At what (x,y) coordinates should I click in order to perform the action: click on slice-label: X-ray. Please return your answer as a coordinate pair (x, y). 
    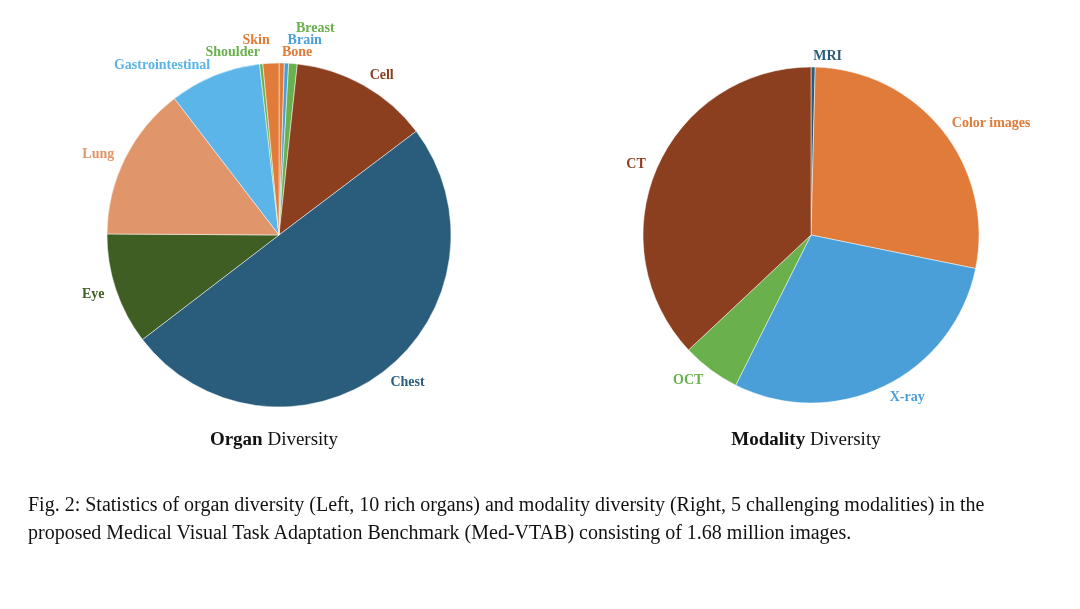
    Looking at the image, I should click on (907, 397).